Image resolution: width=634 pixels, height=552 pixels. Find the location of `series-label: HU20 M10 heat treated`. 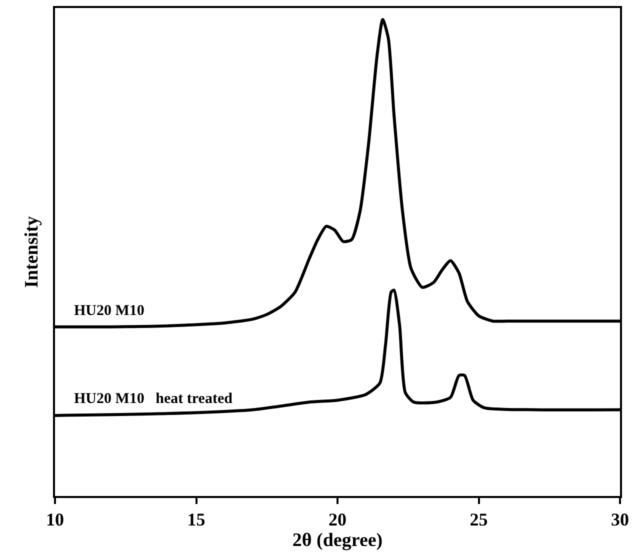

series-label: HU20 M10 heat treated is located at coordinates (154, 399).